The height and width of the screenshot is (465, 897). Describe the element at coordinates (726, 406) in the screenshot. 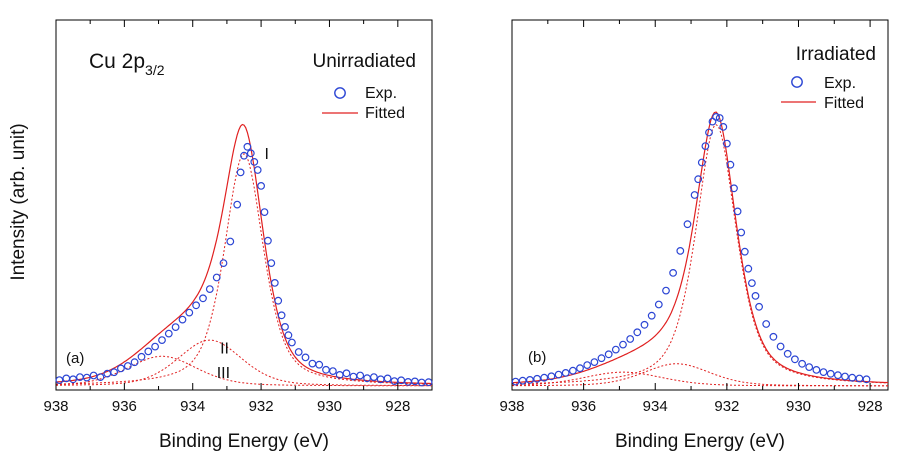

I see `panel-b-x-tick-label: 932` at that location.